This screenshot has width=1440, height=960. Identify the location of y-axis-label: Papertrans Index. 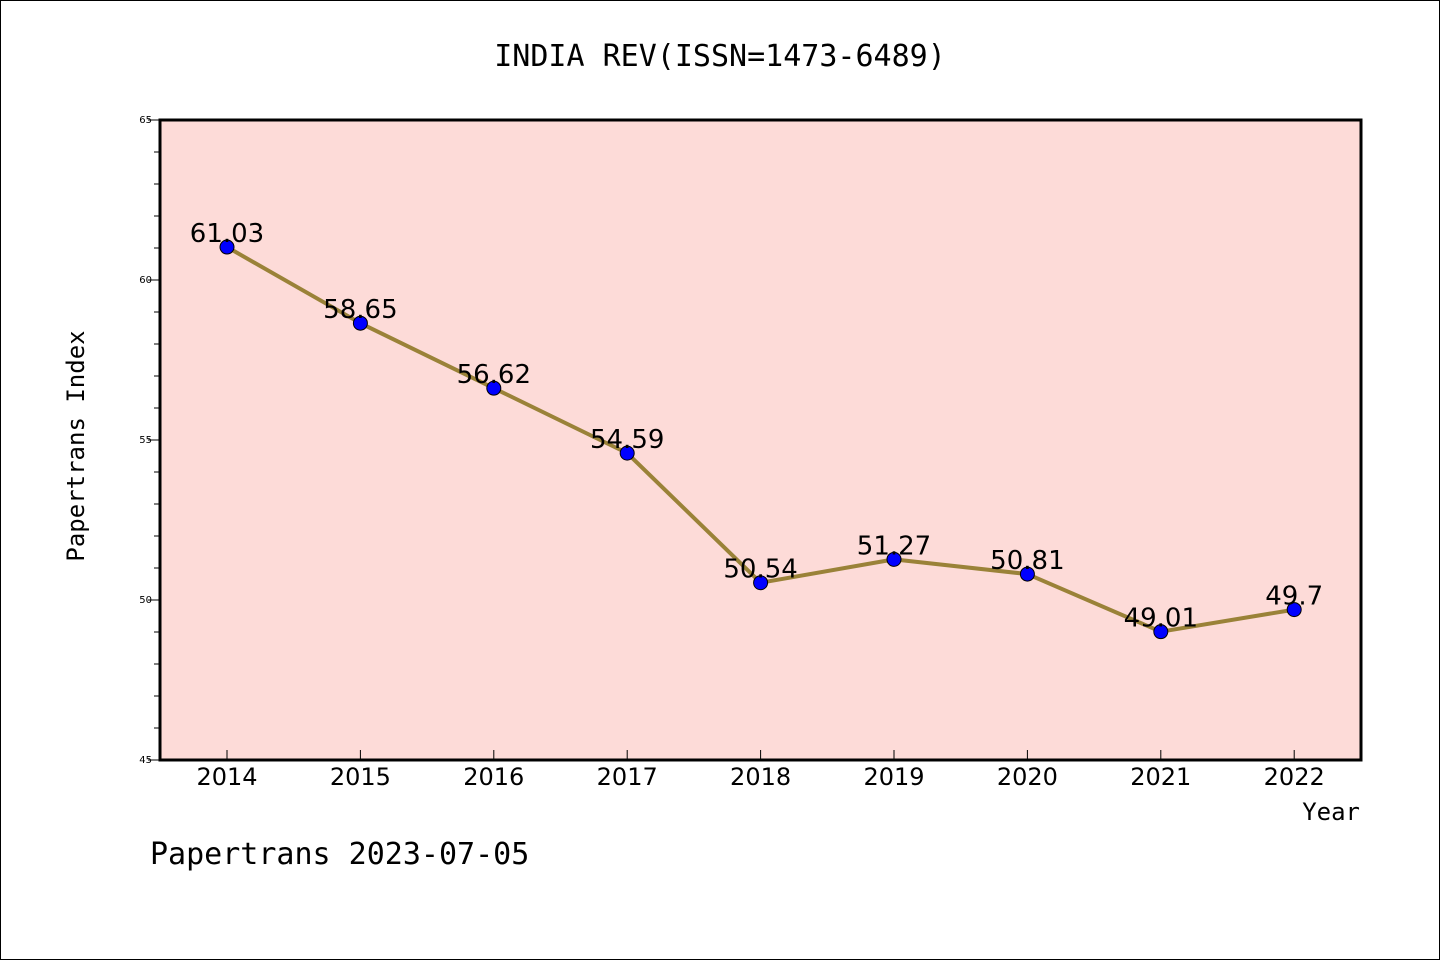
(76, 445).